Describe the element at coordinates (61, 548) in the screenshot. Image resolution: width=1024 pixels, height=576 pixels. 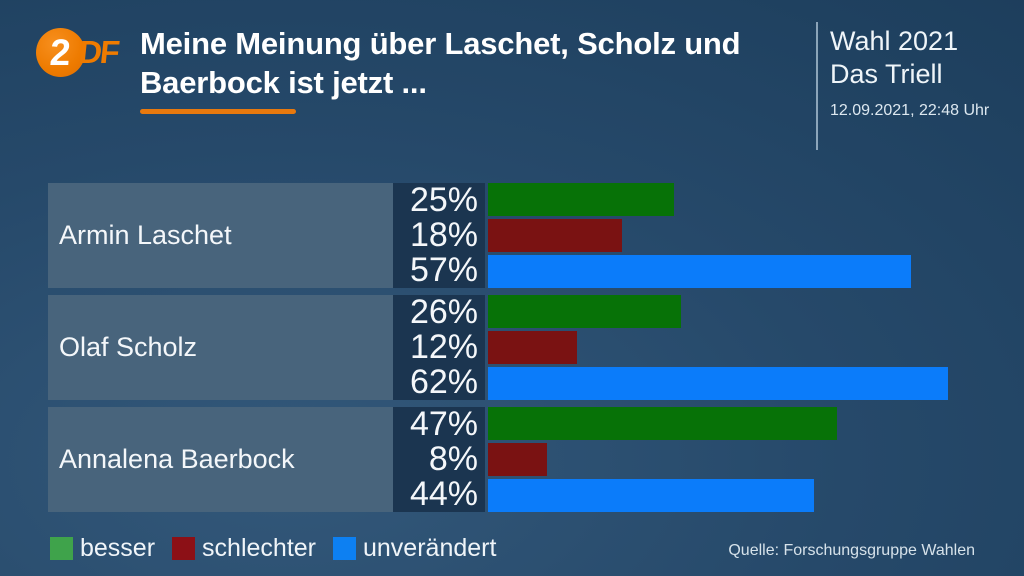
I see `legend-swatch-besser` at that location.